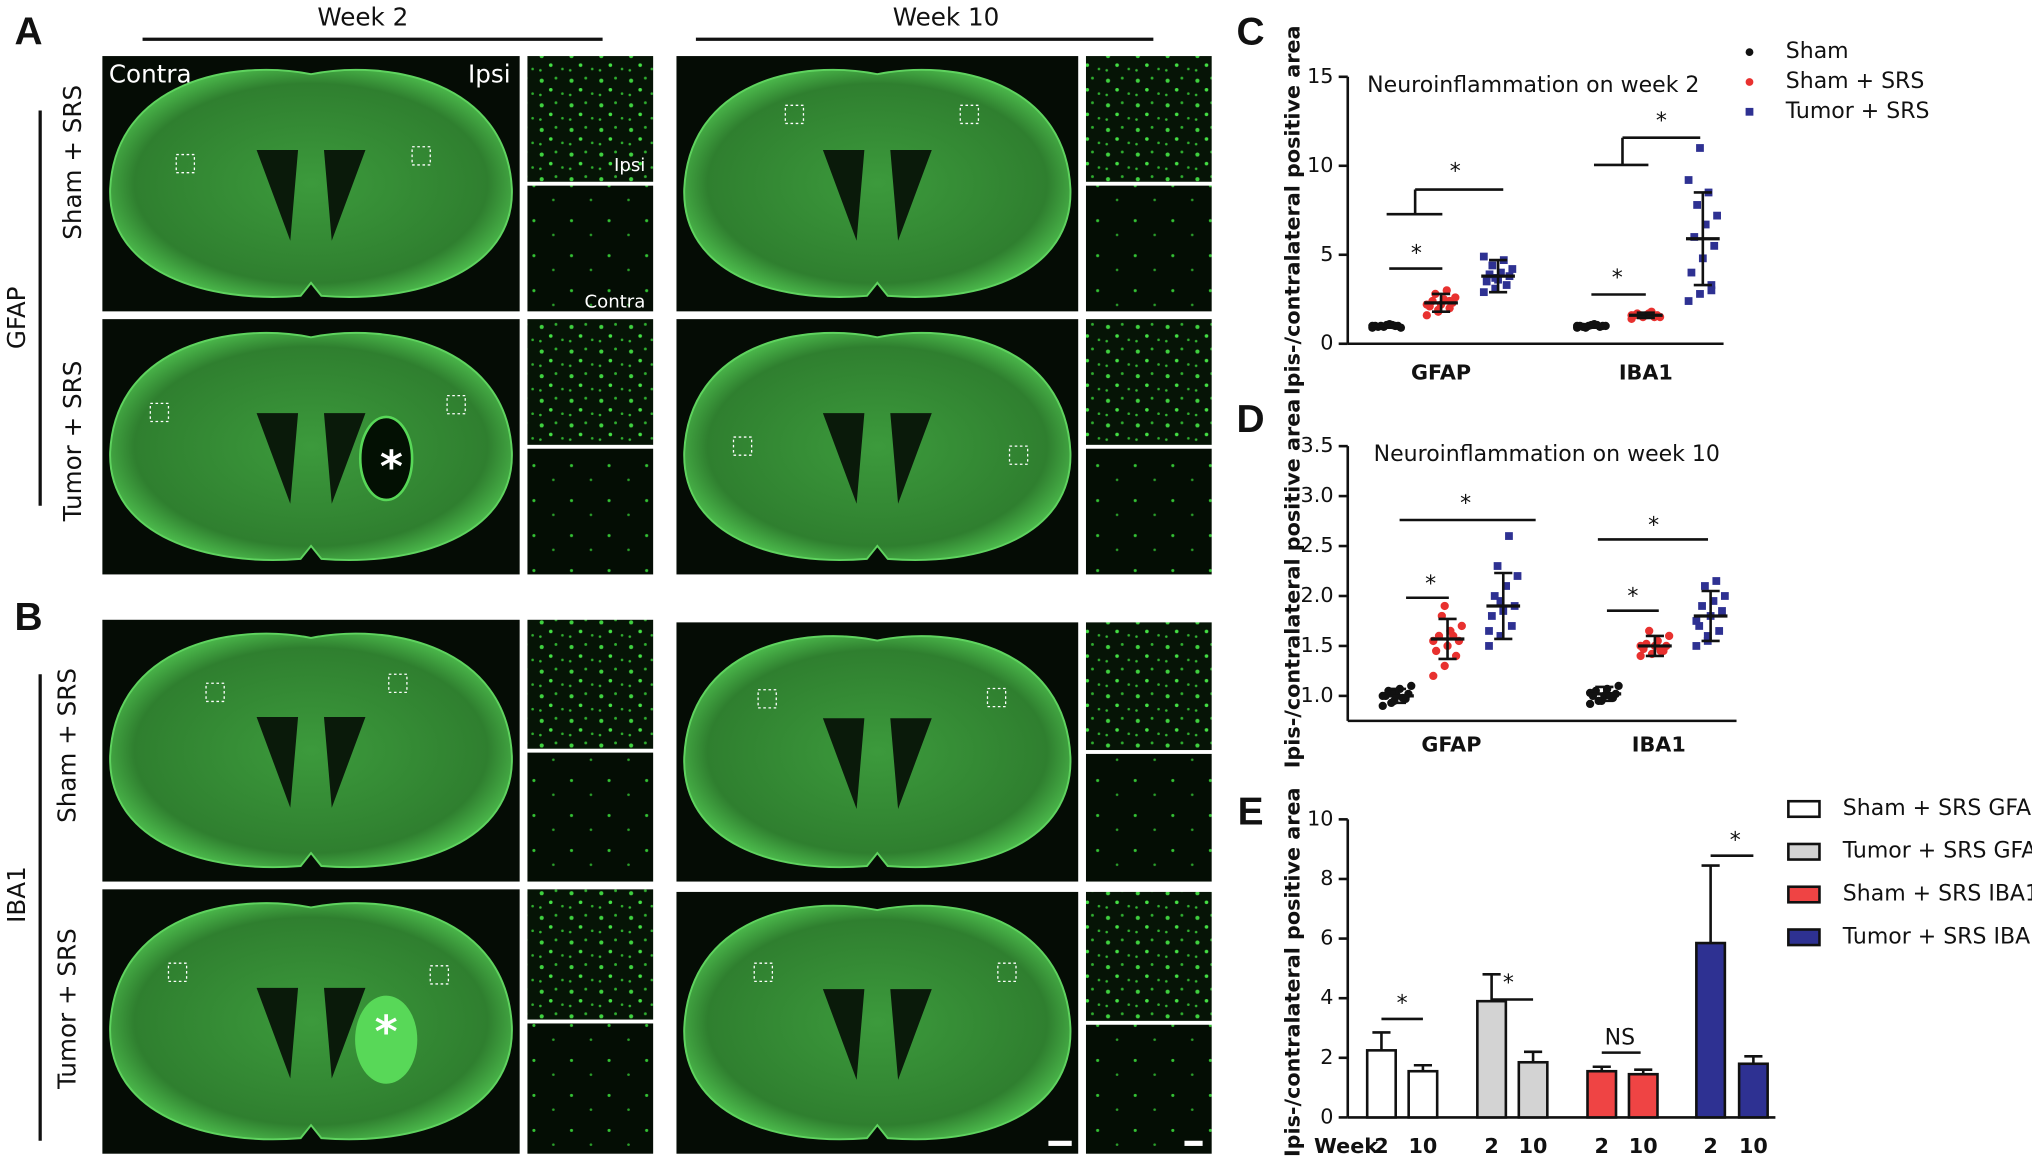 The height and width of the screenshot is (1171, 2032). Describe the element at coordinates (629, 165) in the screenshot. I see `inset-label: Ipsi` at that location.